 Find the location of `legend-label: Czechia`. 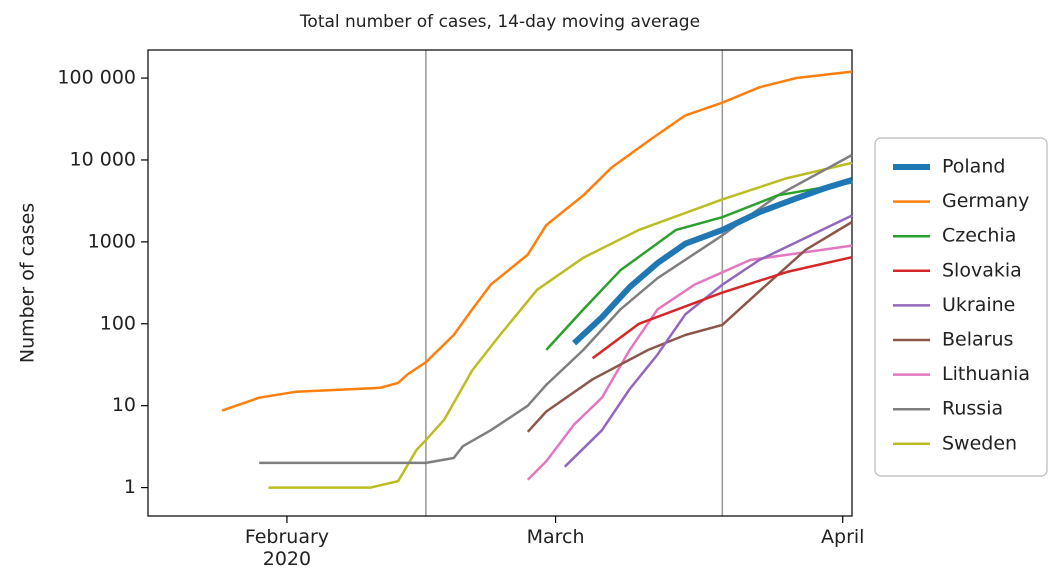

legend-label: Czechia is located at coordinates (979, 236).